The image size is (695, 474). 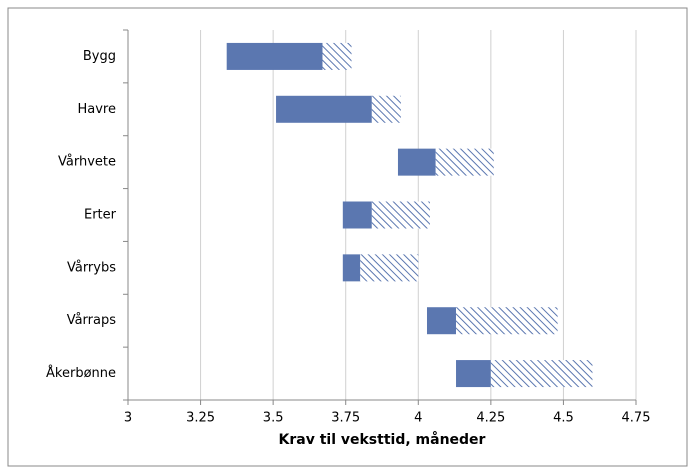 What do you see at coordinates (200, 418) in the screenshot?
I see `x-tick-label: 3.25` at bounding box center [200, 418].